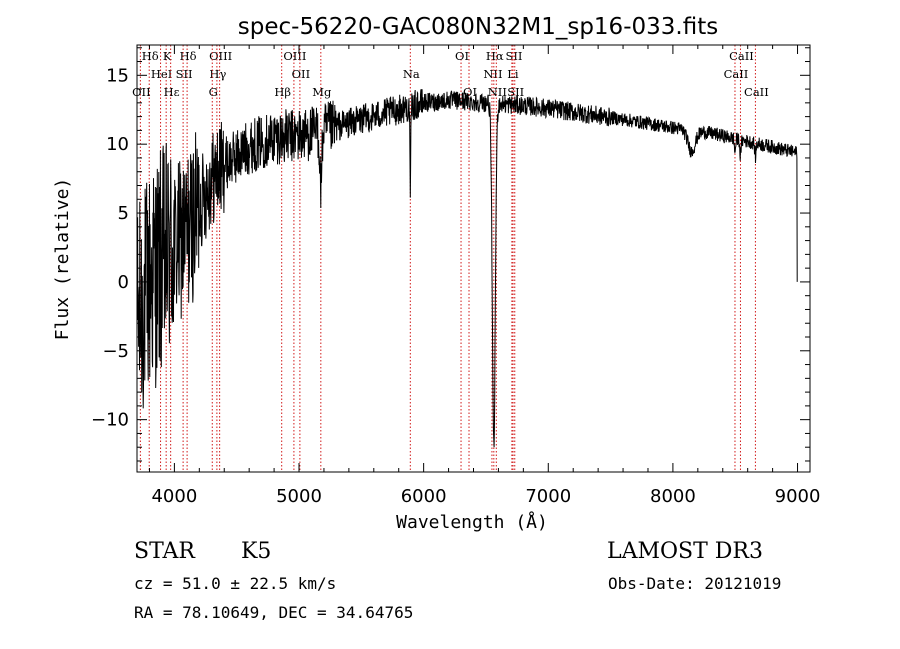  I want to click on y-tick-label: 15, so click(117, 75).